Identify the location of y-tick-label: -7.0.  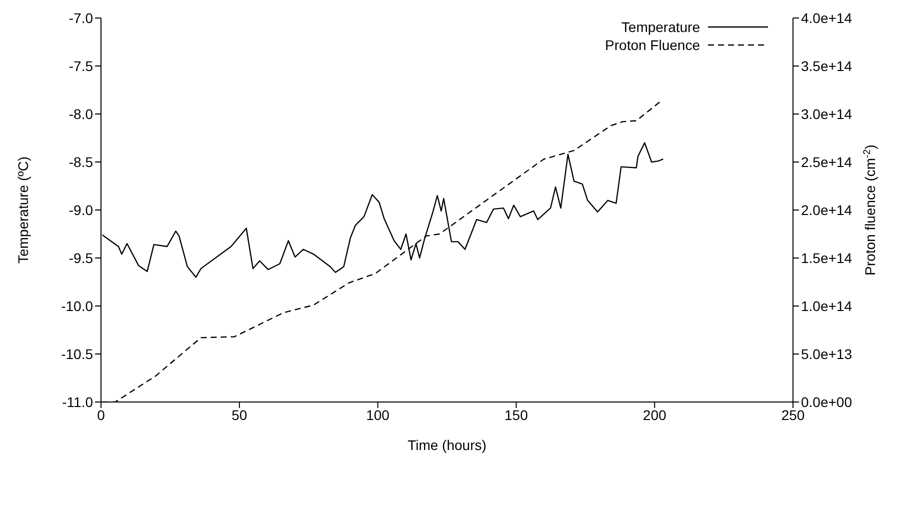
(81, 18).